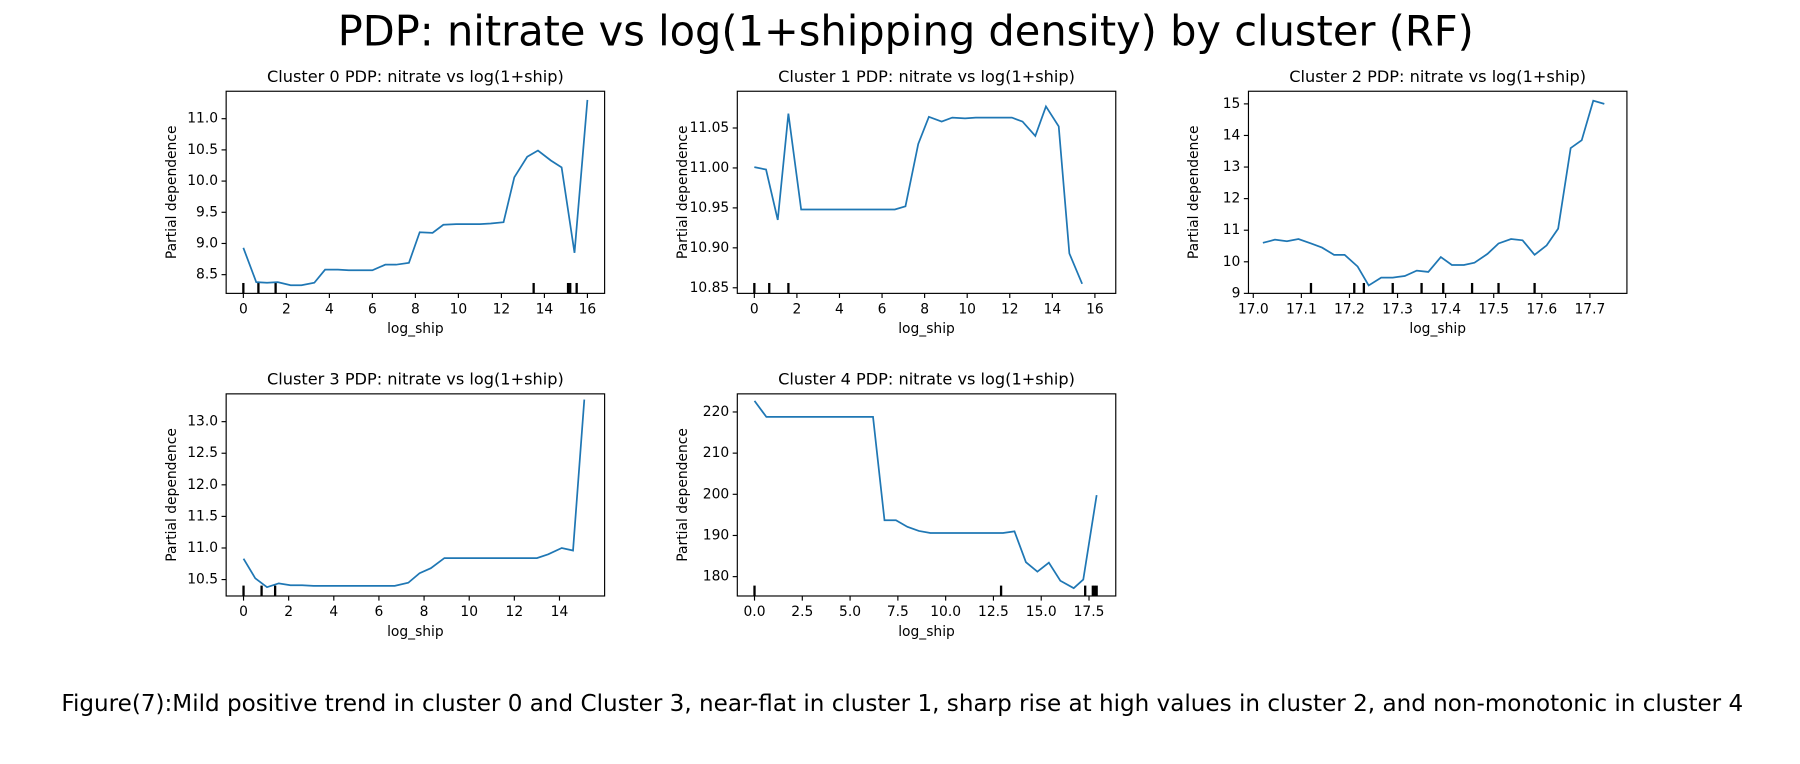 The image size is (1800, 764). What do you see at coordinates (207, 212) in the screenshot?
I see `y-tick-label: 9.5` at bounding box center [207, 212].